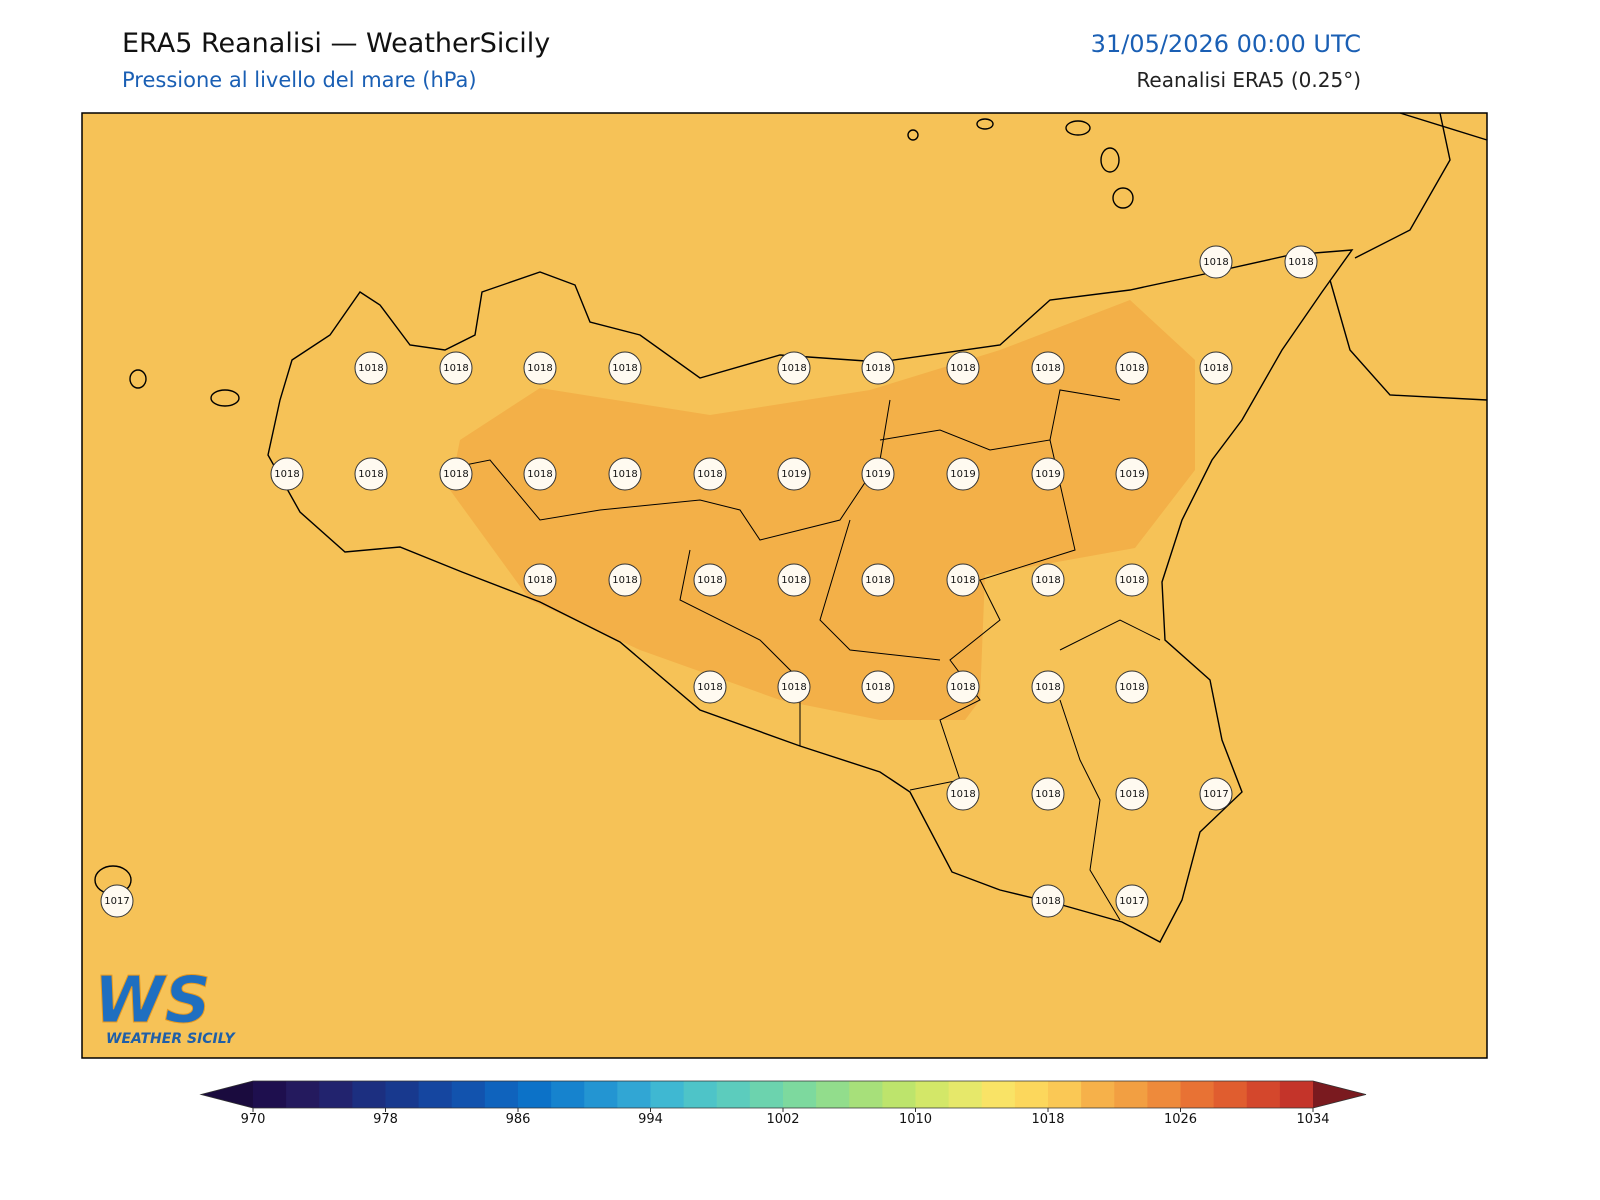  Describe the element at coordinates (1443, 126) in the screenshot. I see `calabria-north` at that location.